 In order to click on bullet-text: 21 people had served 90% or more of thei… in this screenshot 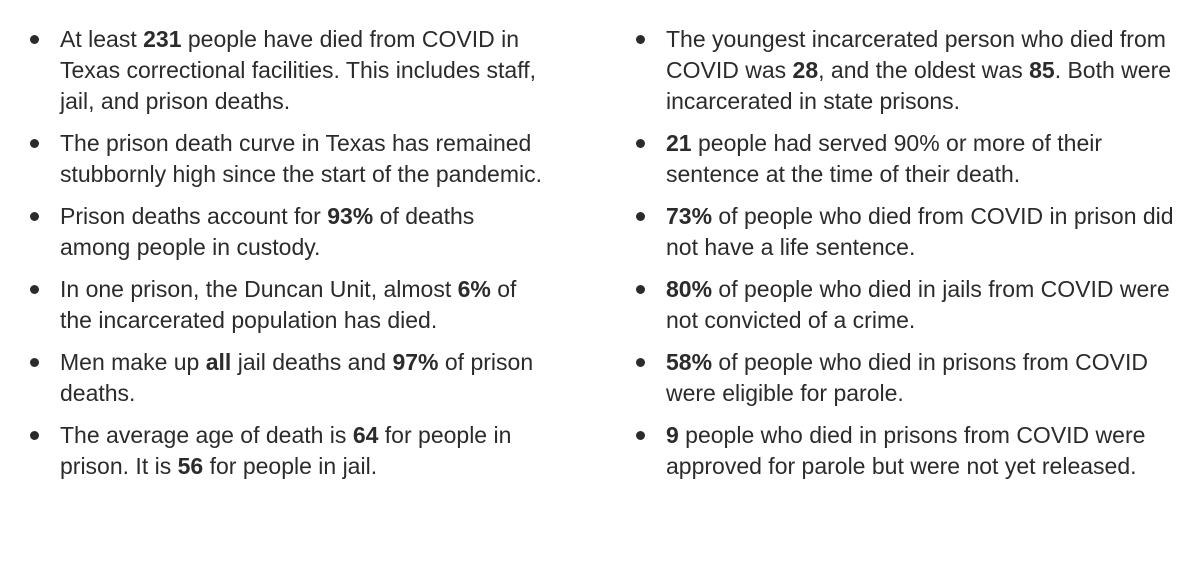, I will do `click(884, 158)`.